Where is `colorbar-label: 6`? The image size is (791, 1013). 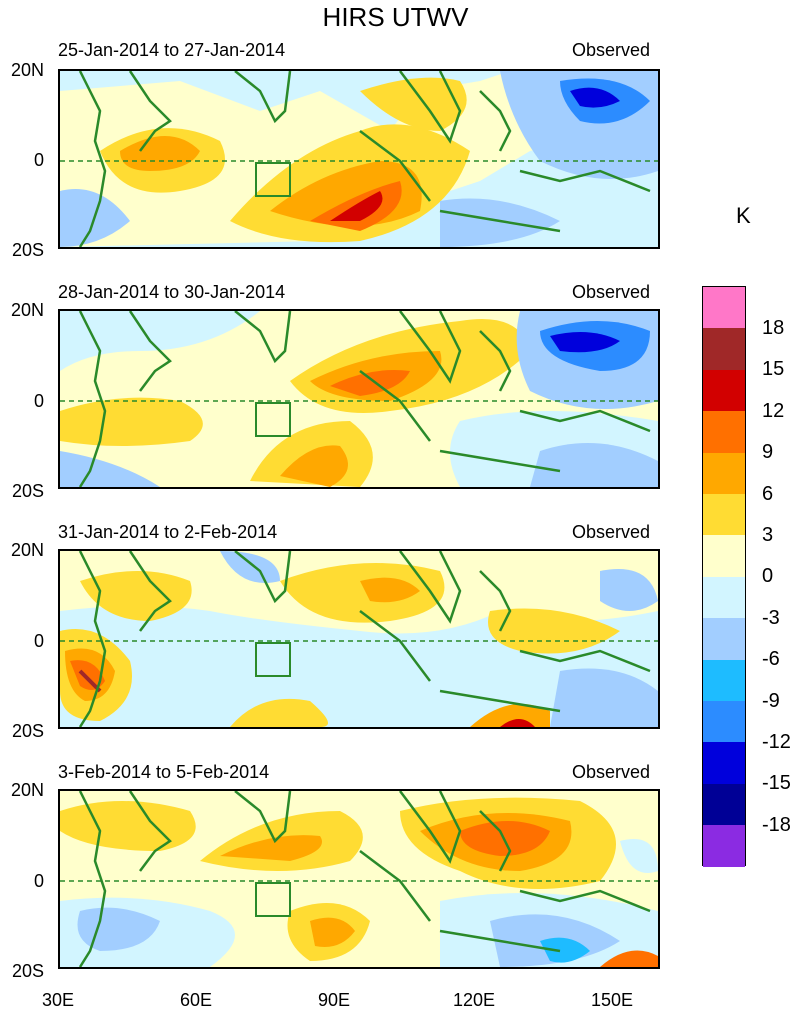
colorbar-label: 6 is located at coordinates (768, 494).